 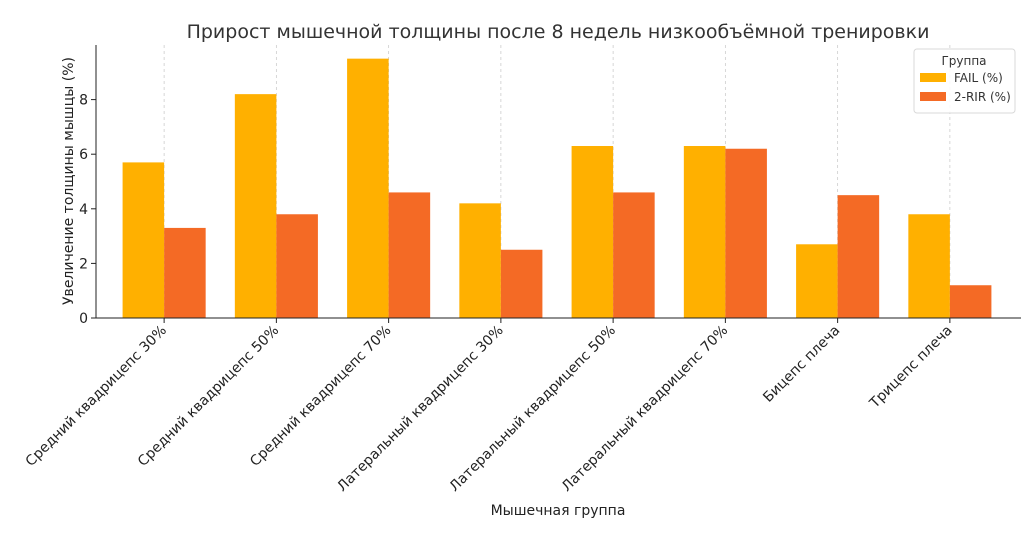 I want to click on x-axis-label: Мышечная группа, so click(x=558, y=511).